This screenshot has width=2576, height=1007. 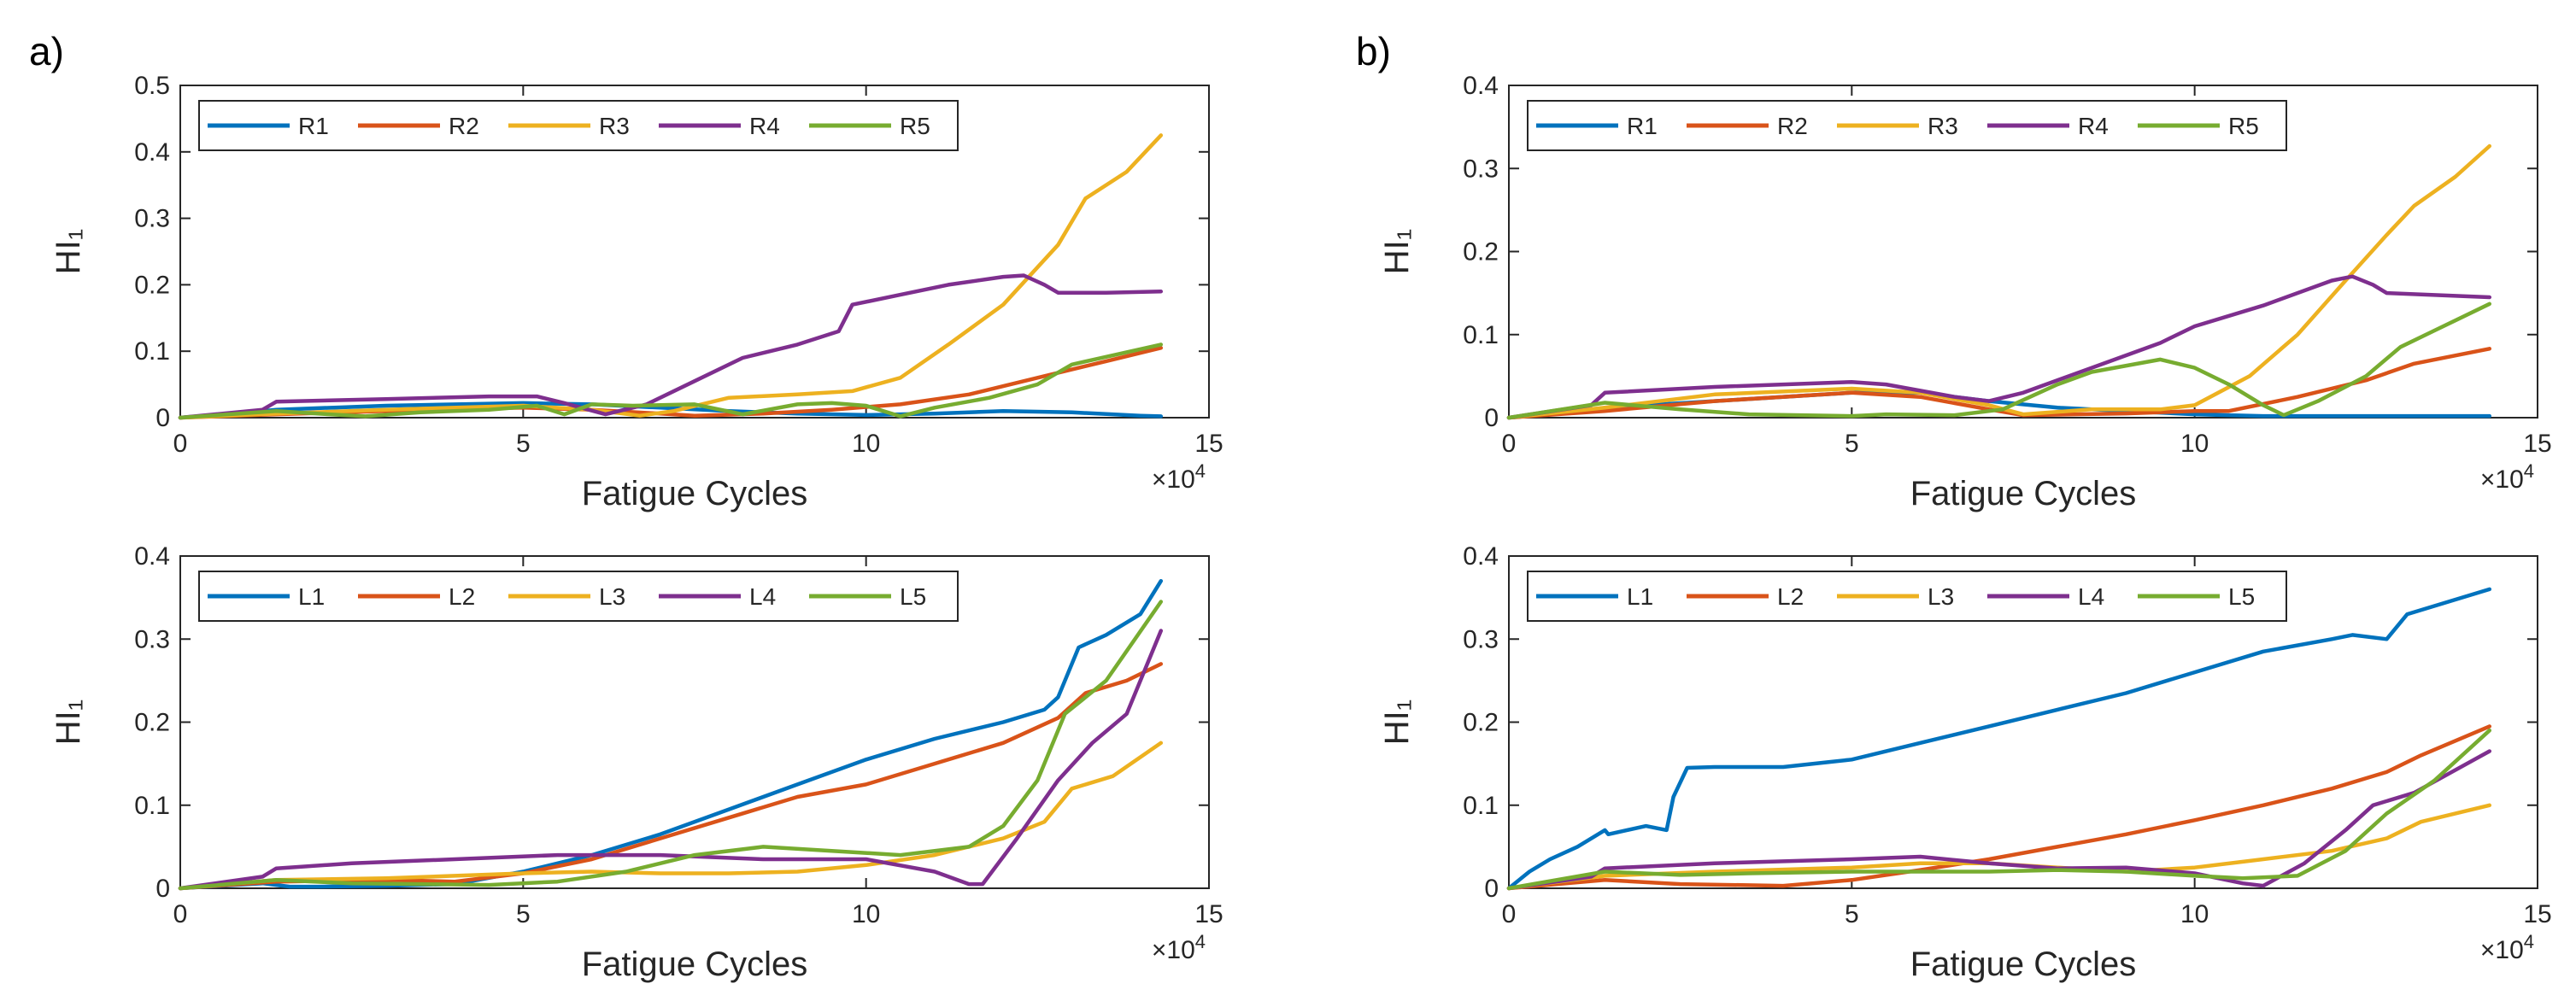 I want to click on y-tick-label: 0.5, so click(x=152, y=86).